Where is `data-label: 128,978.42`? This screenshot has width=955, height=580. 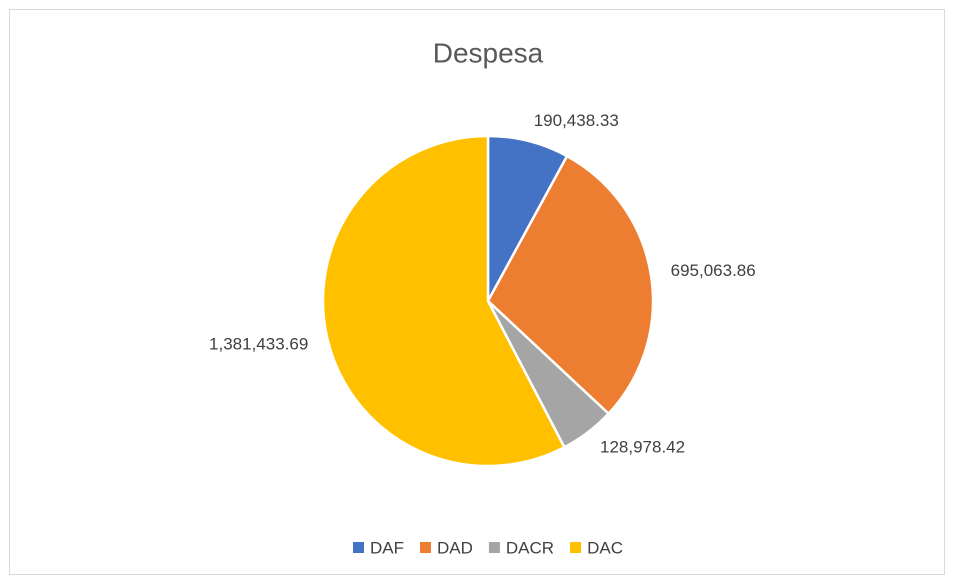 data-label: 128,978.42 is located at coordinates (642, 447).